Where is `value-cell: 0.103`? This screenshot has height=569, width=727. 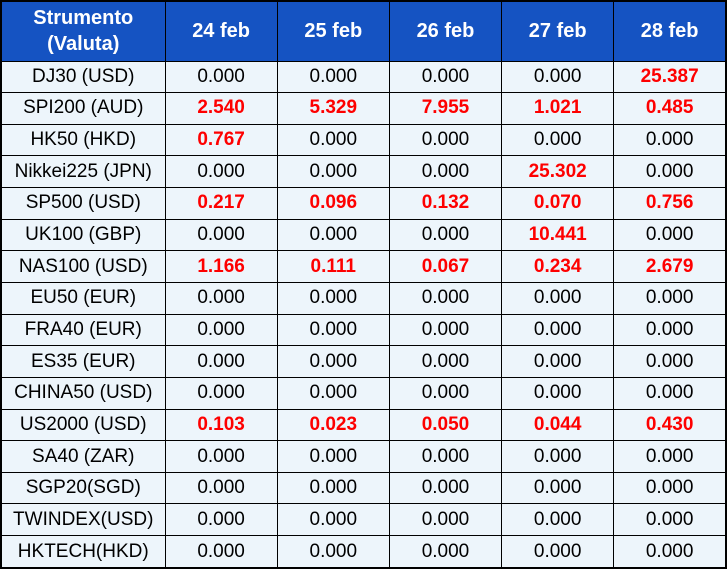
value-cell: 0.103 is located at coordinates (221, 425).